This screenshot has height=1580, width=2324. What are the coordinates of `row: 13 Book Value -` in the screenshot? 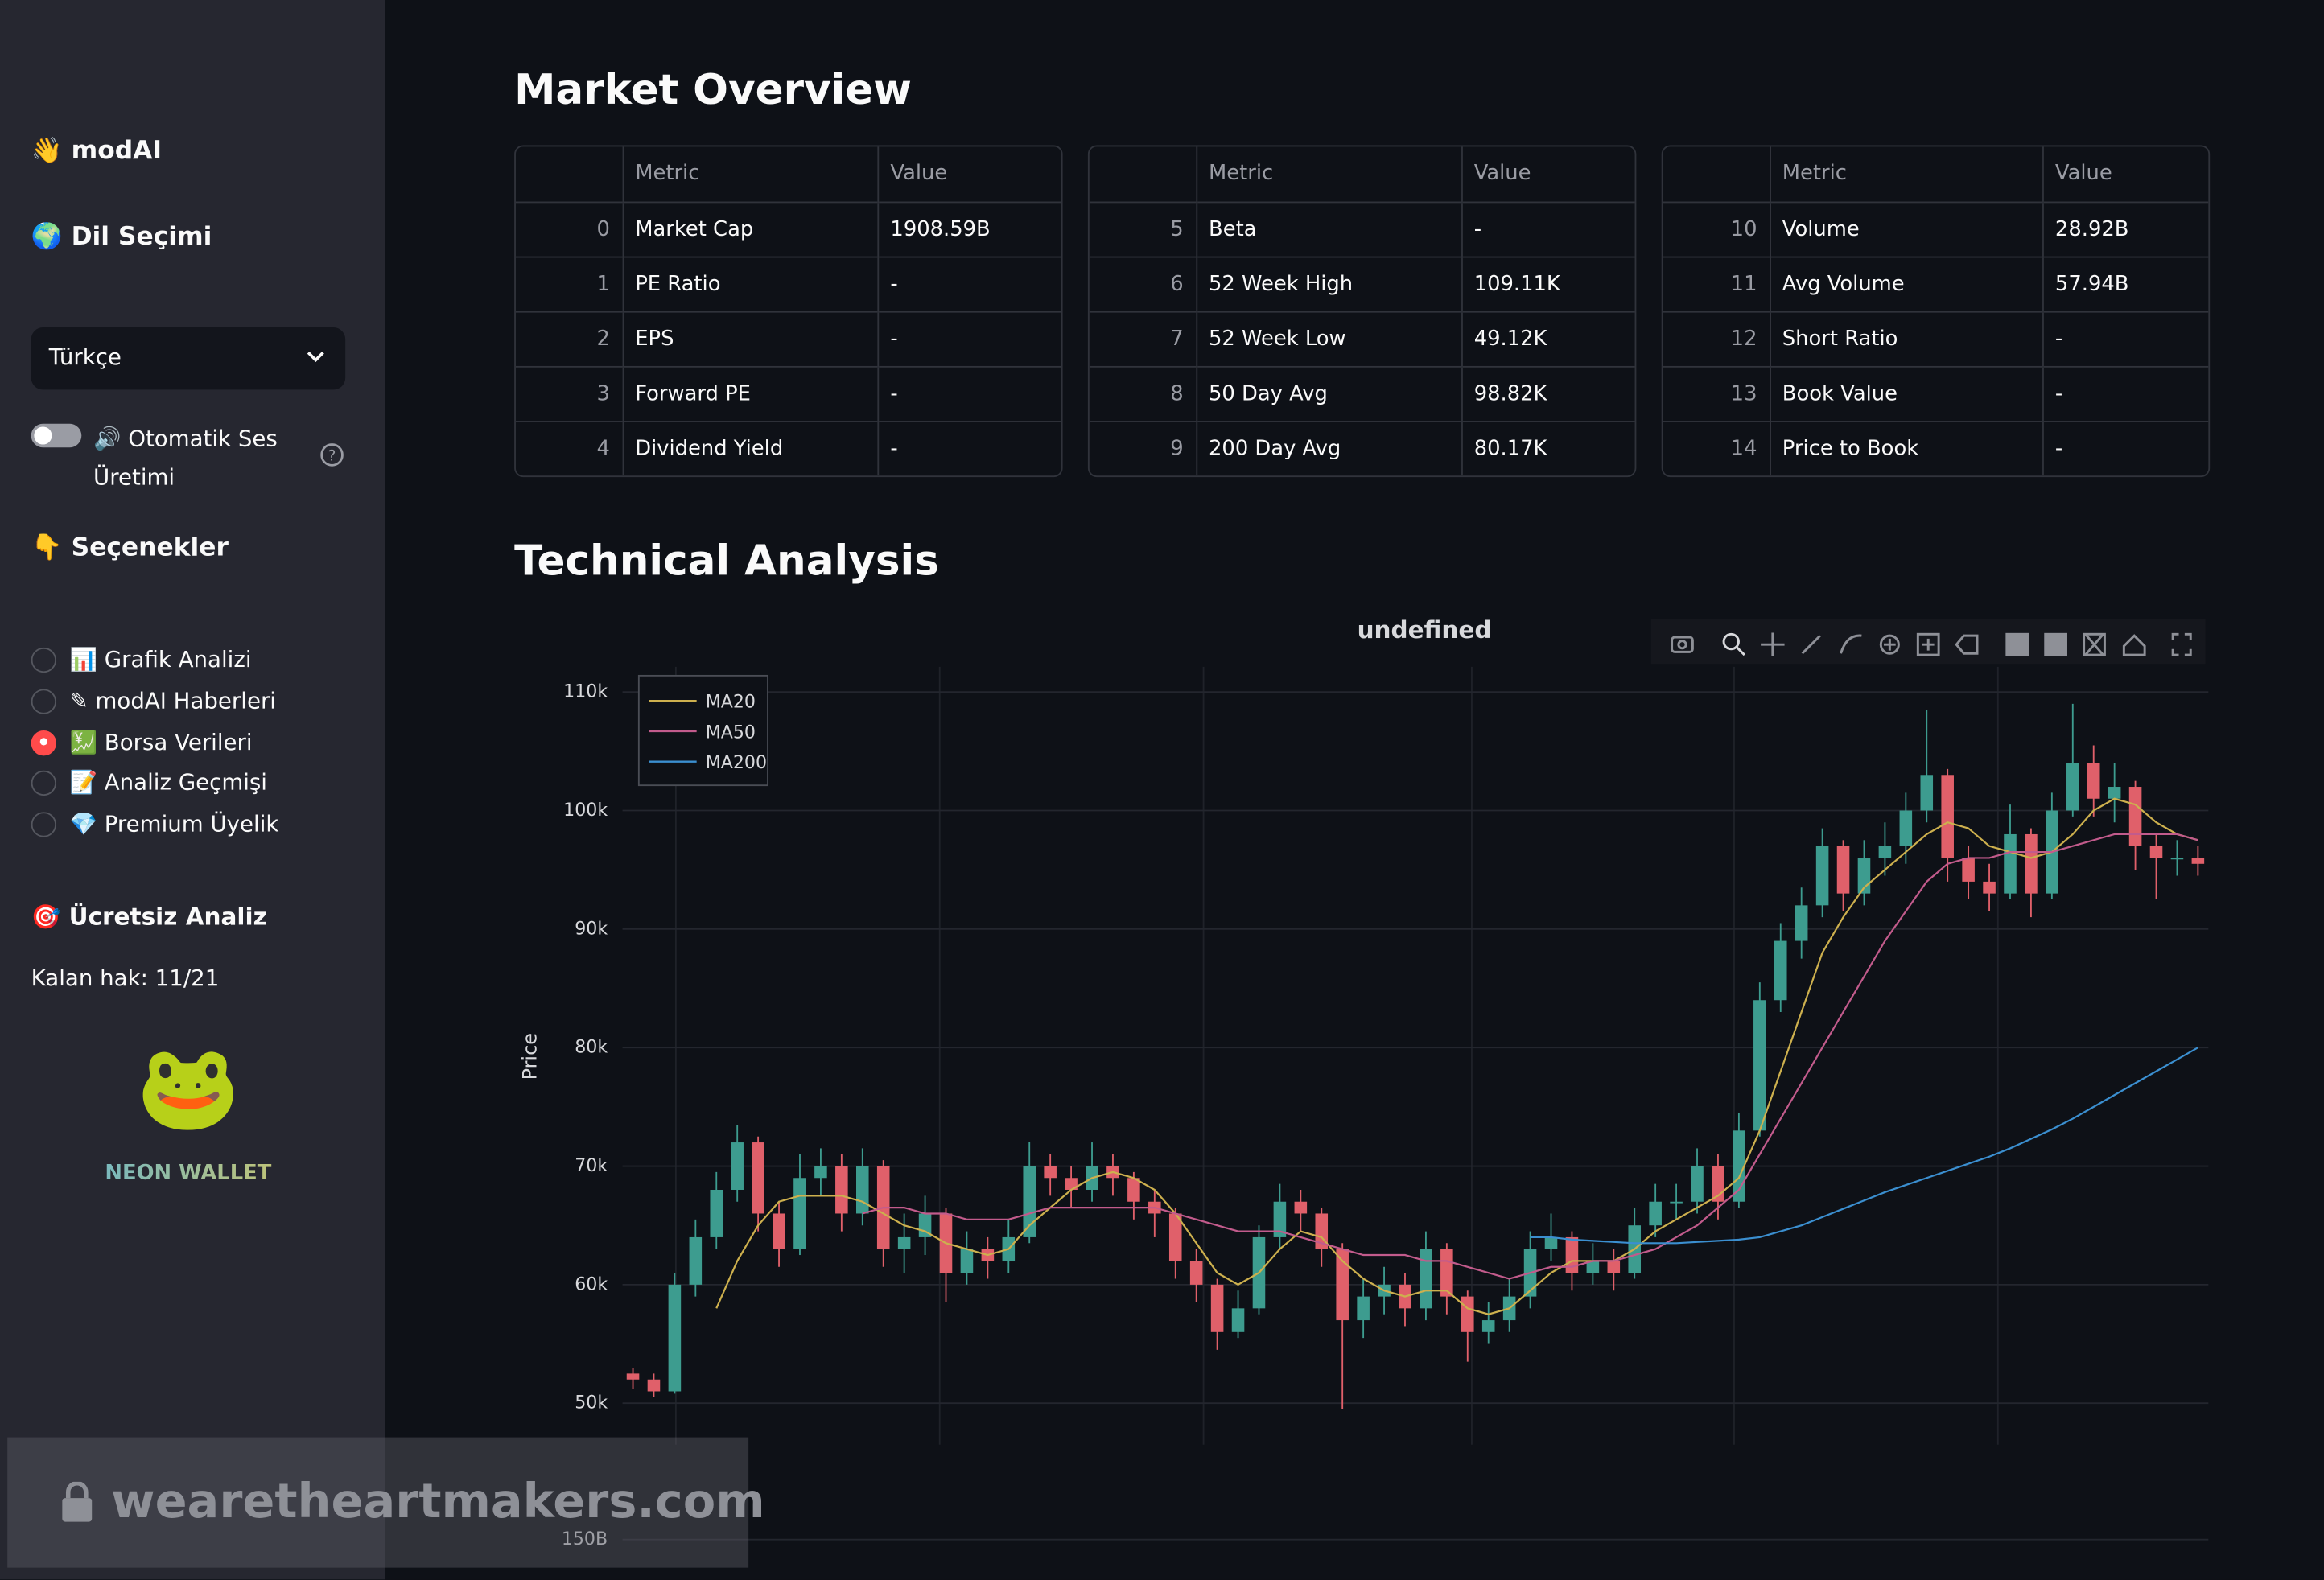 It's located at (1936, 393).